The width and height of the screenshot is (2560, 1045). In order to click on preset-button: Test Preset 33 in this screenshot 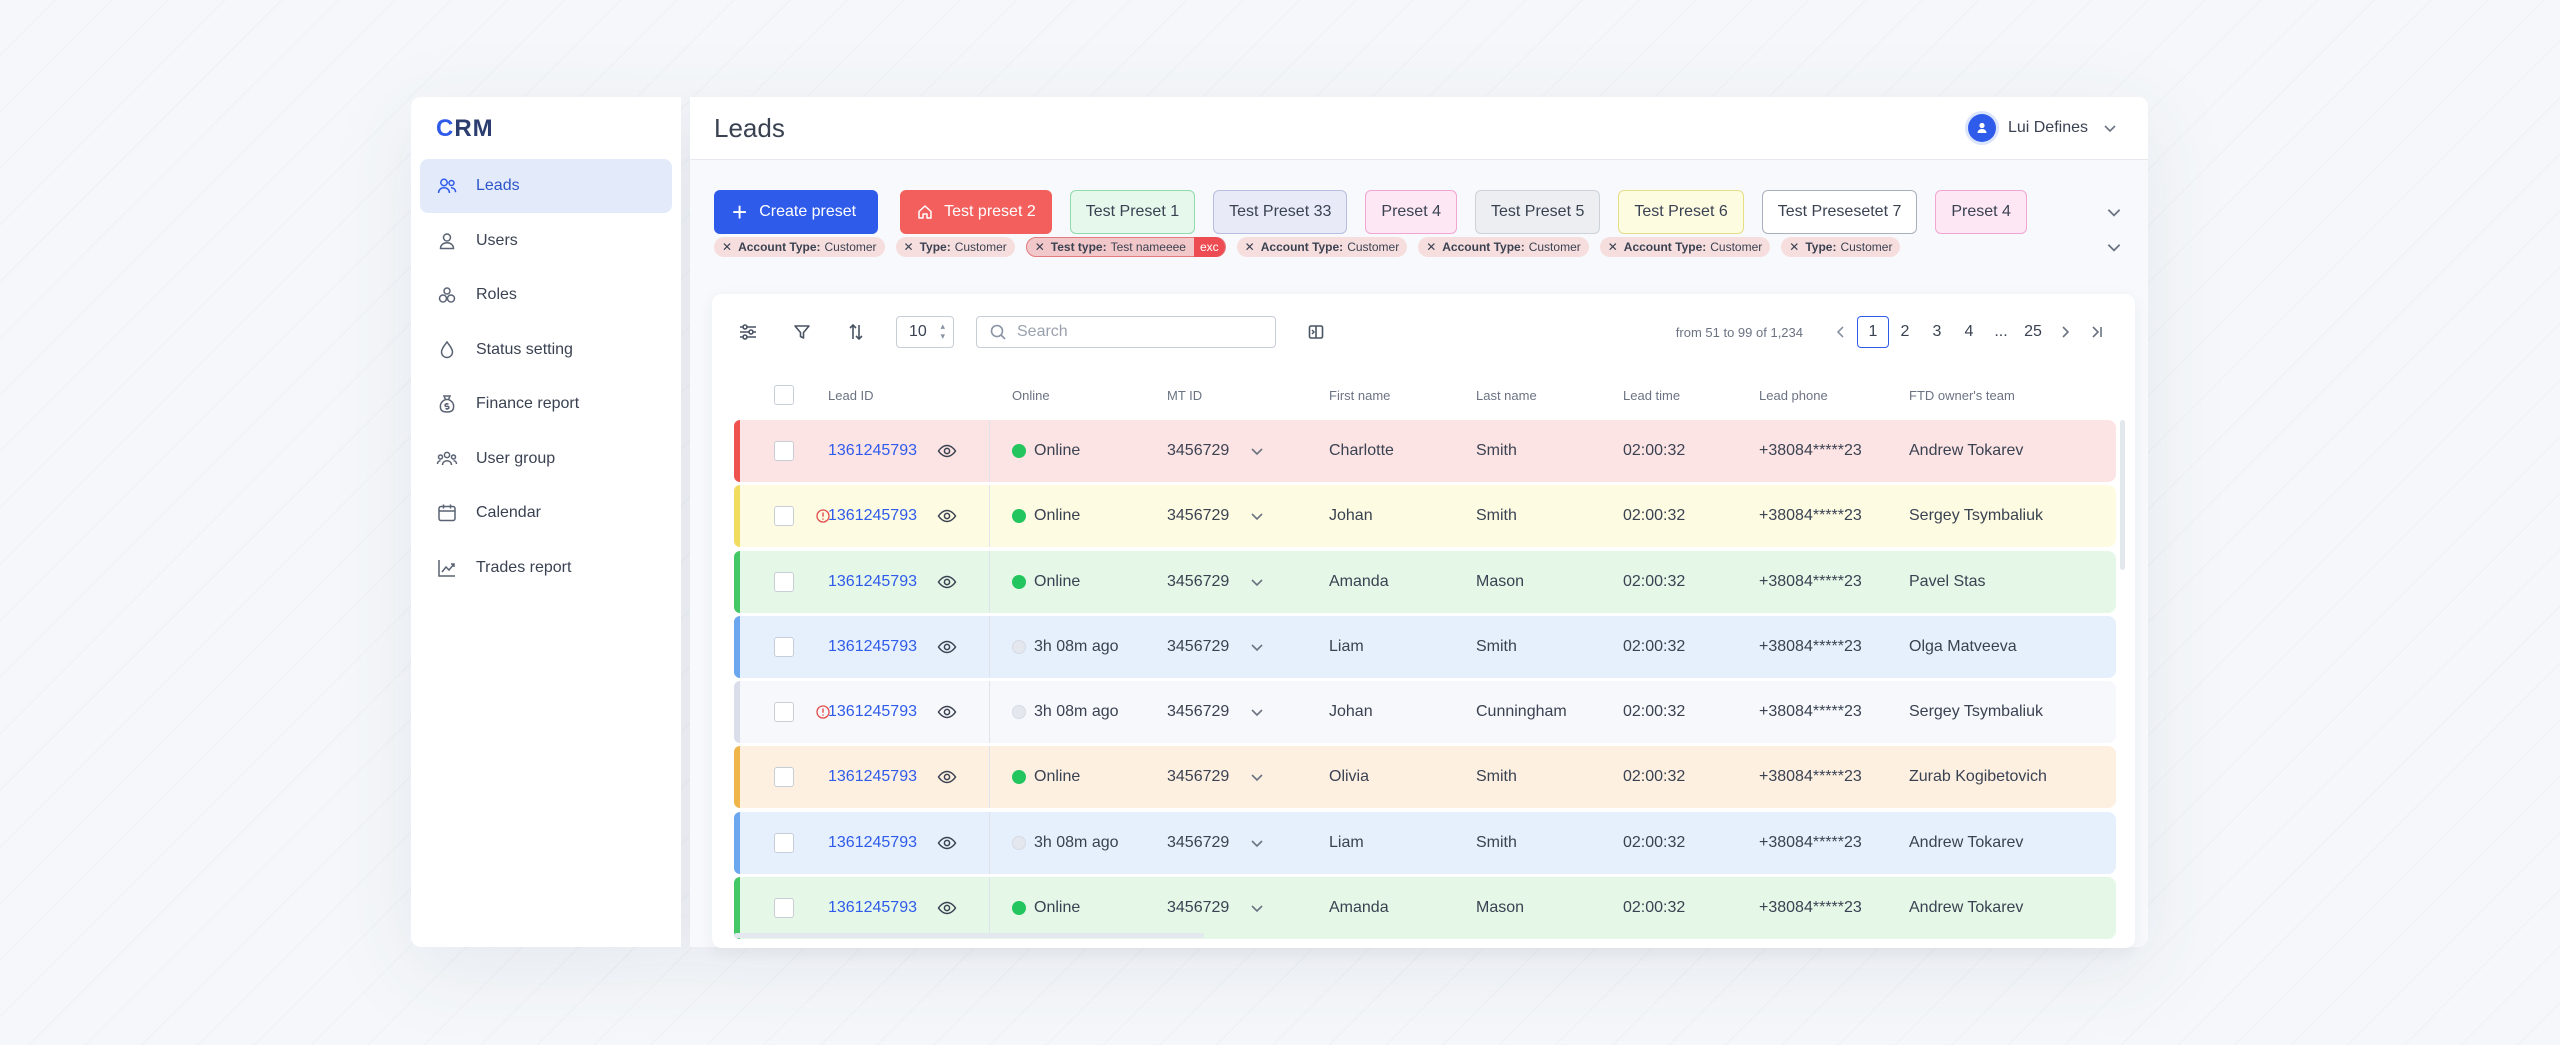, I will do `click(1280, 211)`.